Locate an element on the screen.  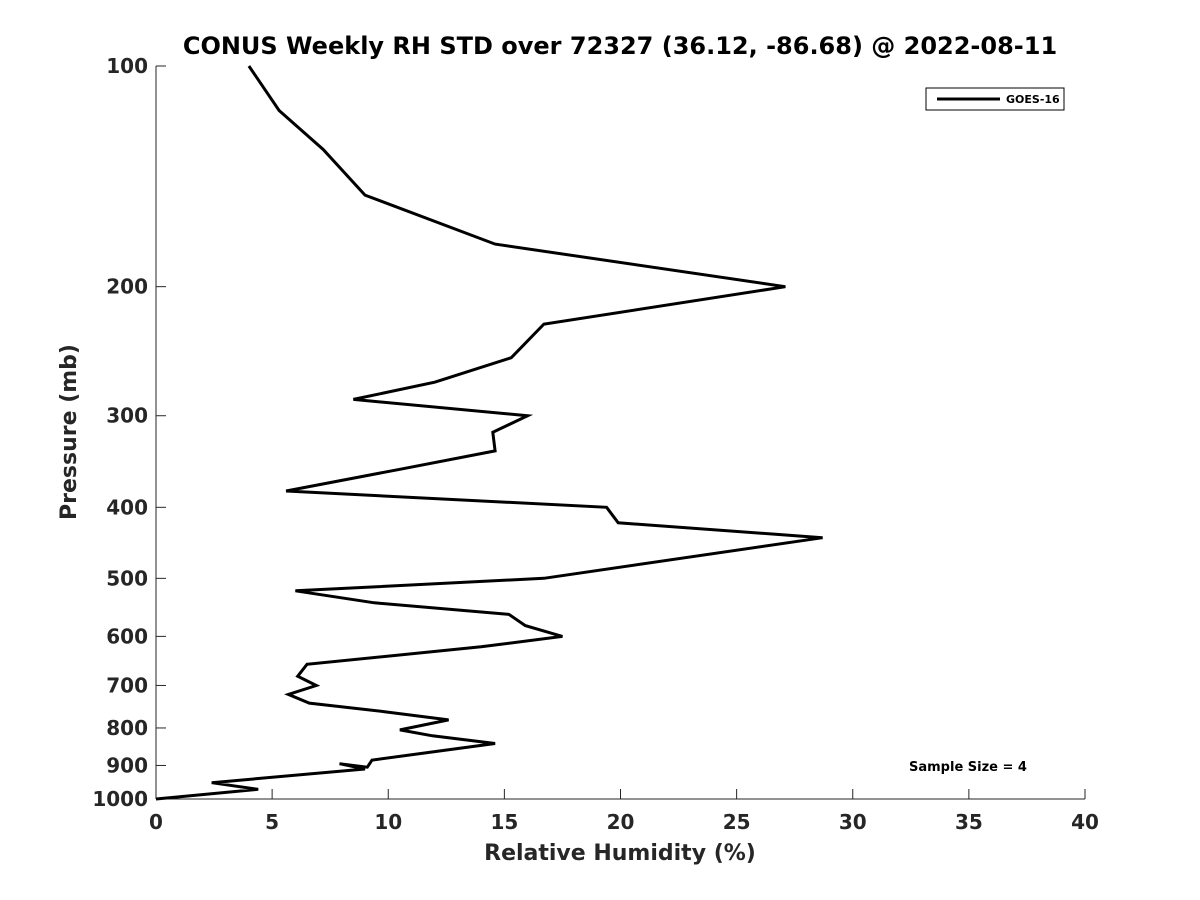
x-tick-label: 0 is located at coordinates (156, 822).